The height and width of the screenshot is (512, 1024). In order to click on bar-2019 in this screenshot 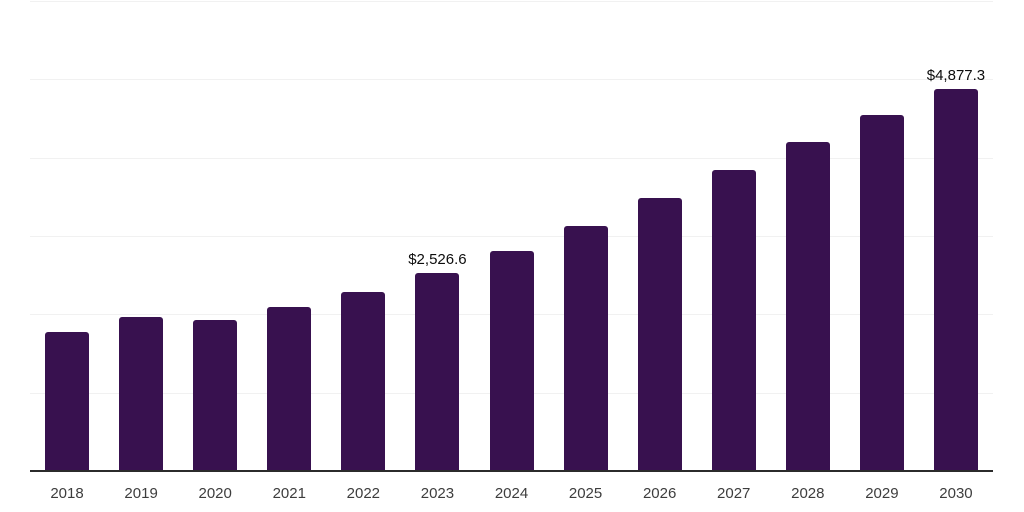, I will do `click(141, 394)`.